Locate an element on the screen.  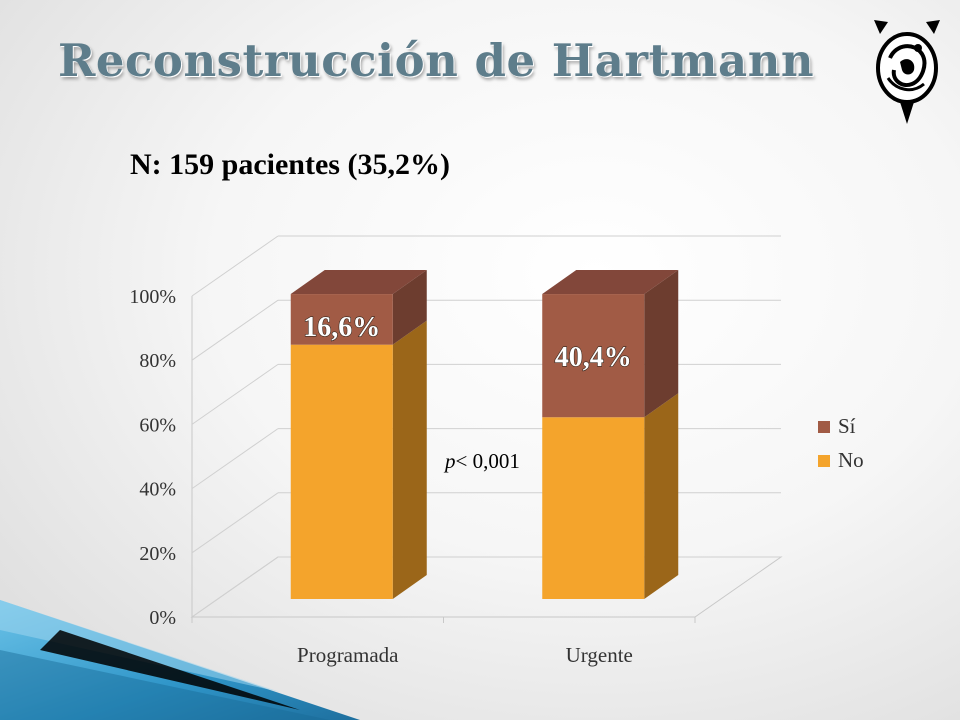
x-tick-label: Urgente is located at coordinates (599, 655).